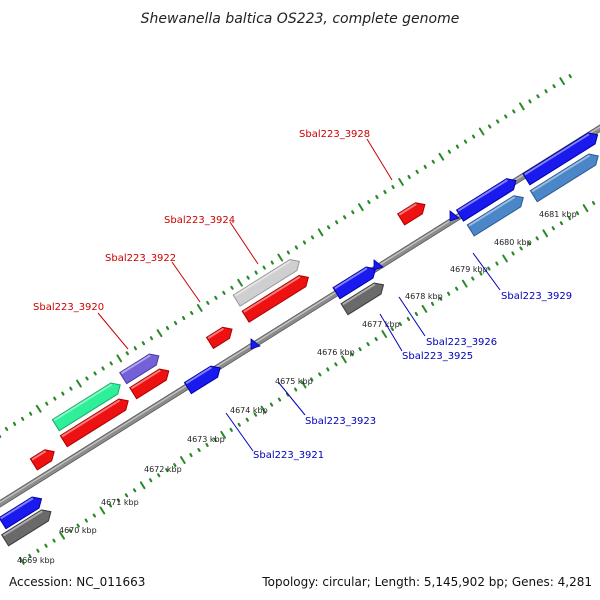 This screenshot has width=600, height=600. I want to click on gene-label-sbal223-3920: Sbal223_3920, so click(68, 307).